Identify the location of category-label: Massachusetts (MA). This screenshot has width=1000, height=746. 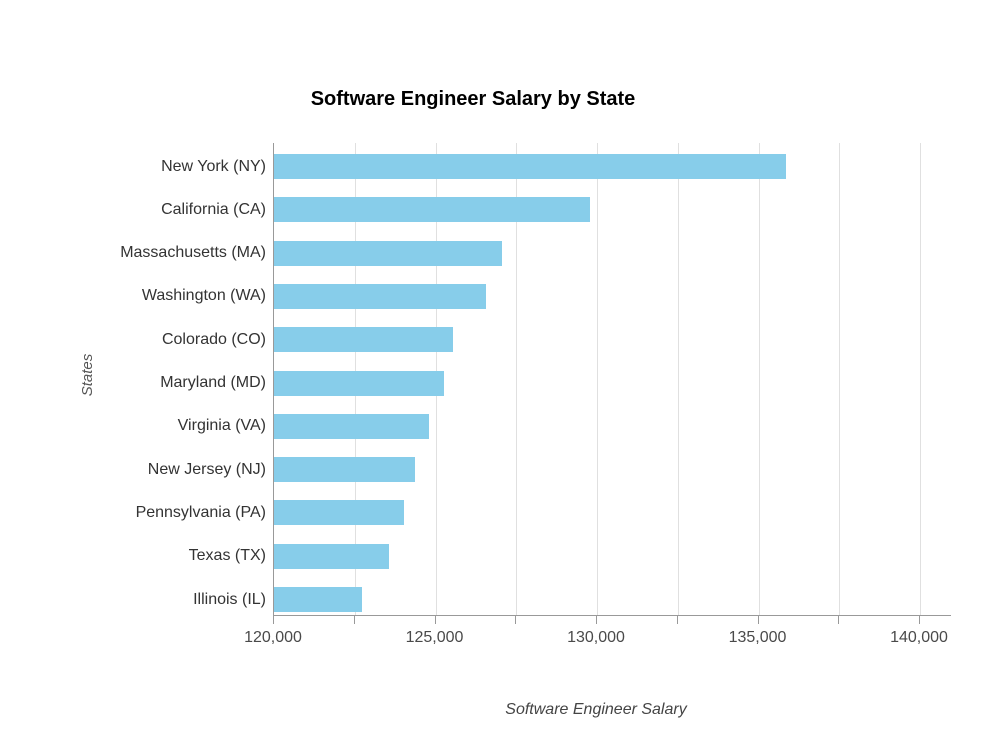
(193, 253).